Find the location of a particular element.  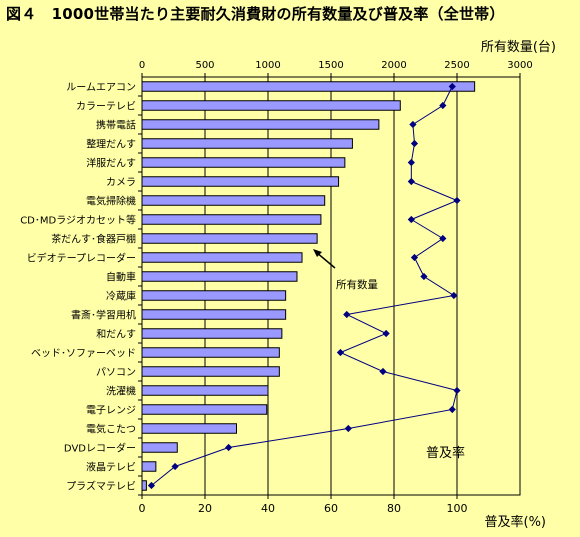

top-tick-label: 2000 is located at coordinates (393, 65).